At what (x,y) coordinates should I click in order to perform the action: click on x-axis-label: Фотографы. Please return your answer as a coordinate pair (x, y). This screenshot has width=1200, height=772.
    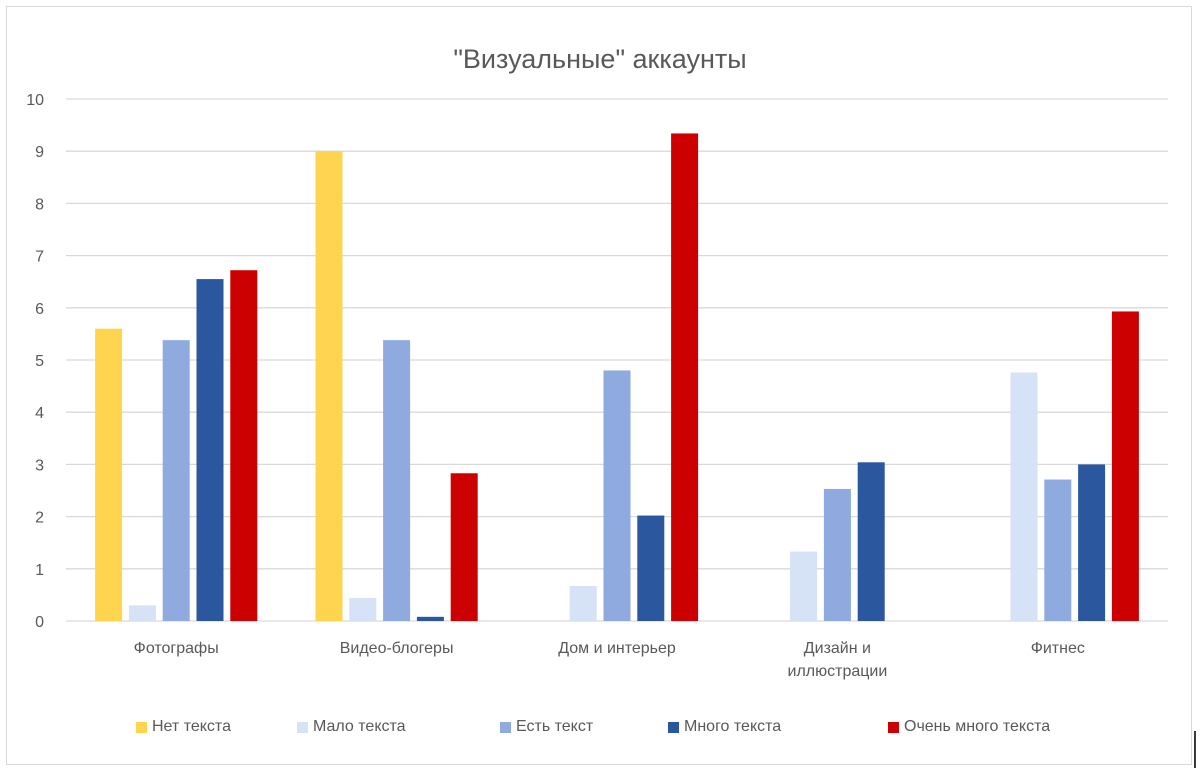
    Looking at the image, I should click on (176, 648).